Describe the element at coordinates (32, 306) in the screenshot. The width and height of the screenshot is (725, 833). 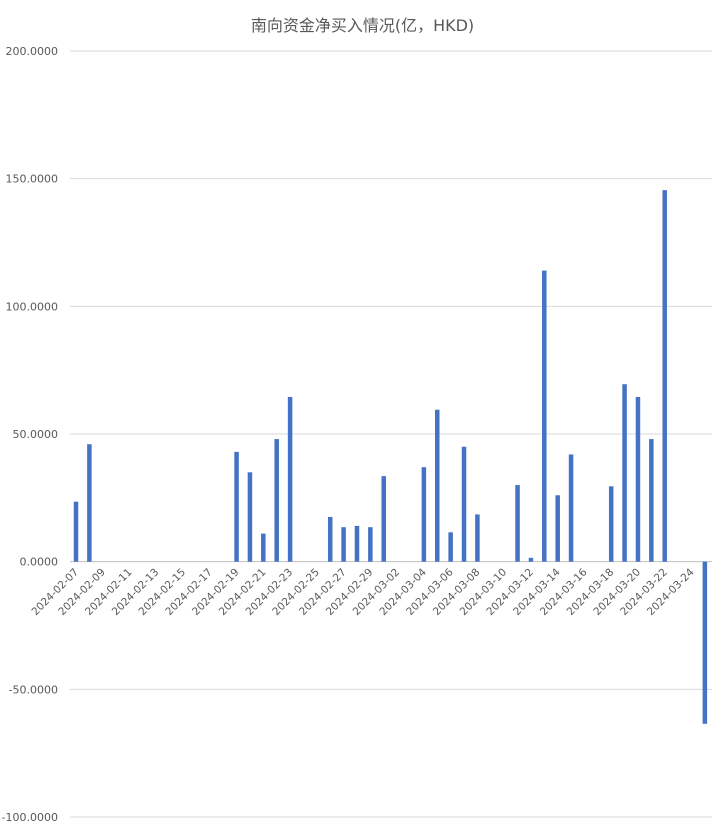
I see `y-tick-label: 100.0000` at that location.